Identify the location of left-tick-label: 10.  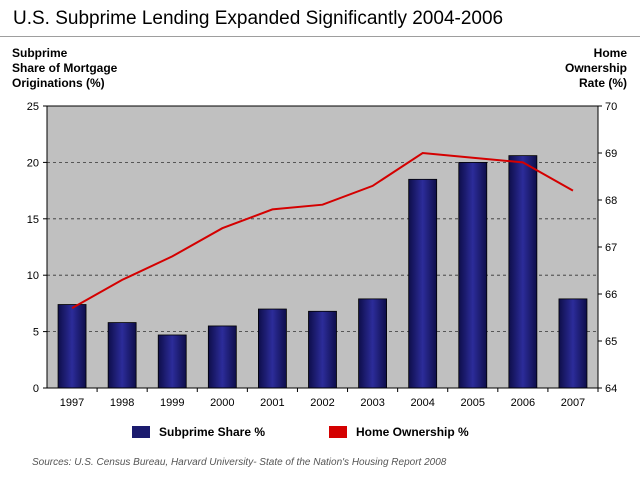
(33, 276).